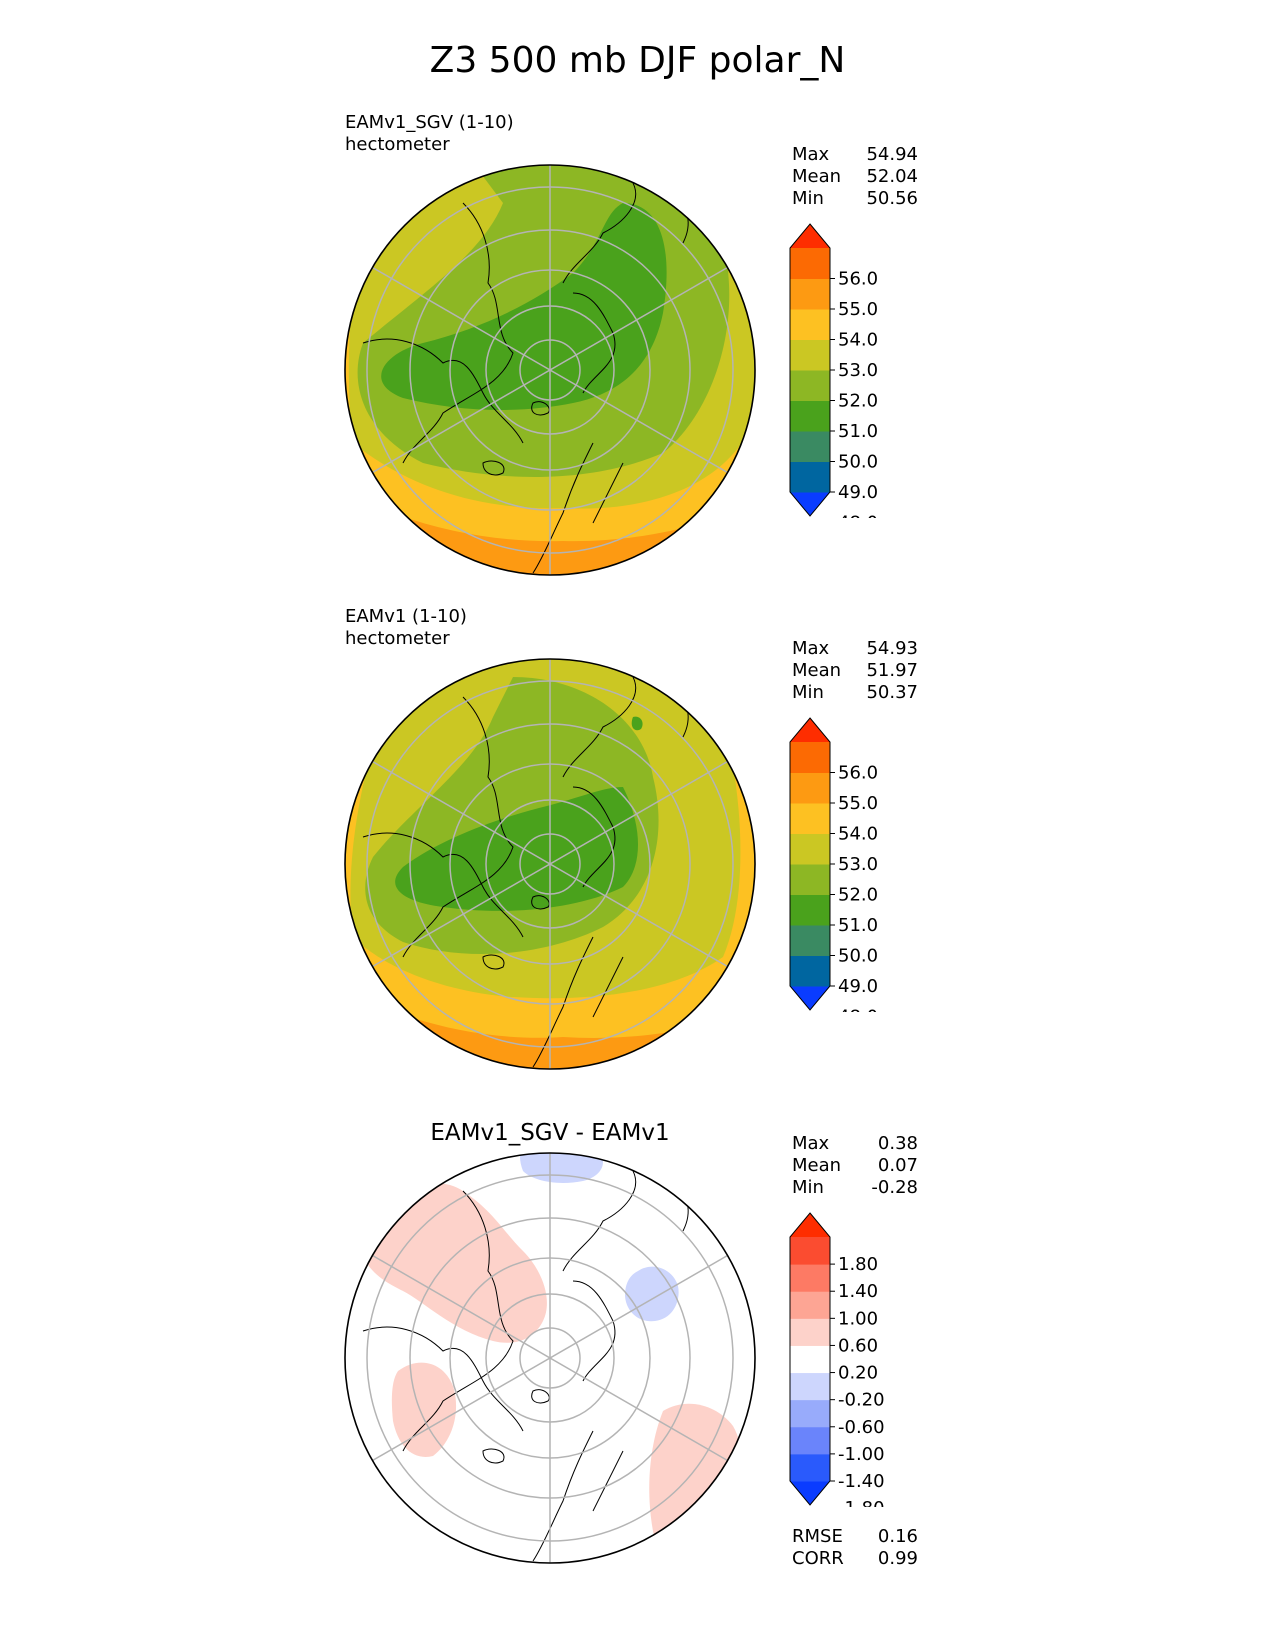  Describe the element at coordinates (861, 1502) in the screenshot. I see `colorbar-tick-label: -1.80` at that location.